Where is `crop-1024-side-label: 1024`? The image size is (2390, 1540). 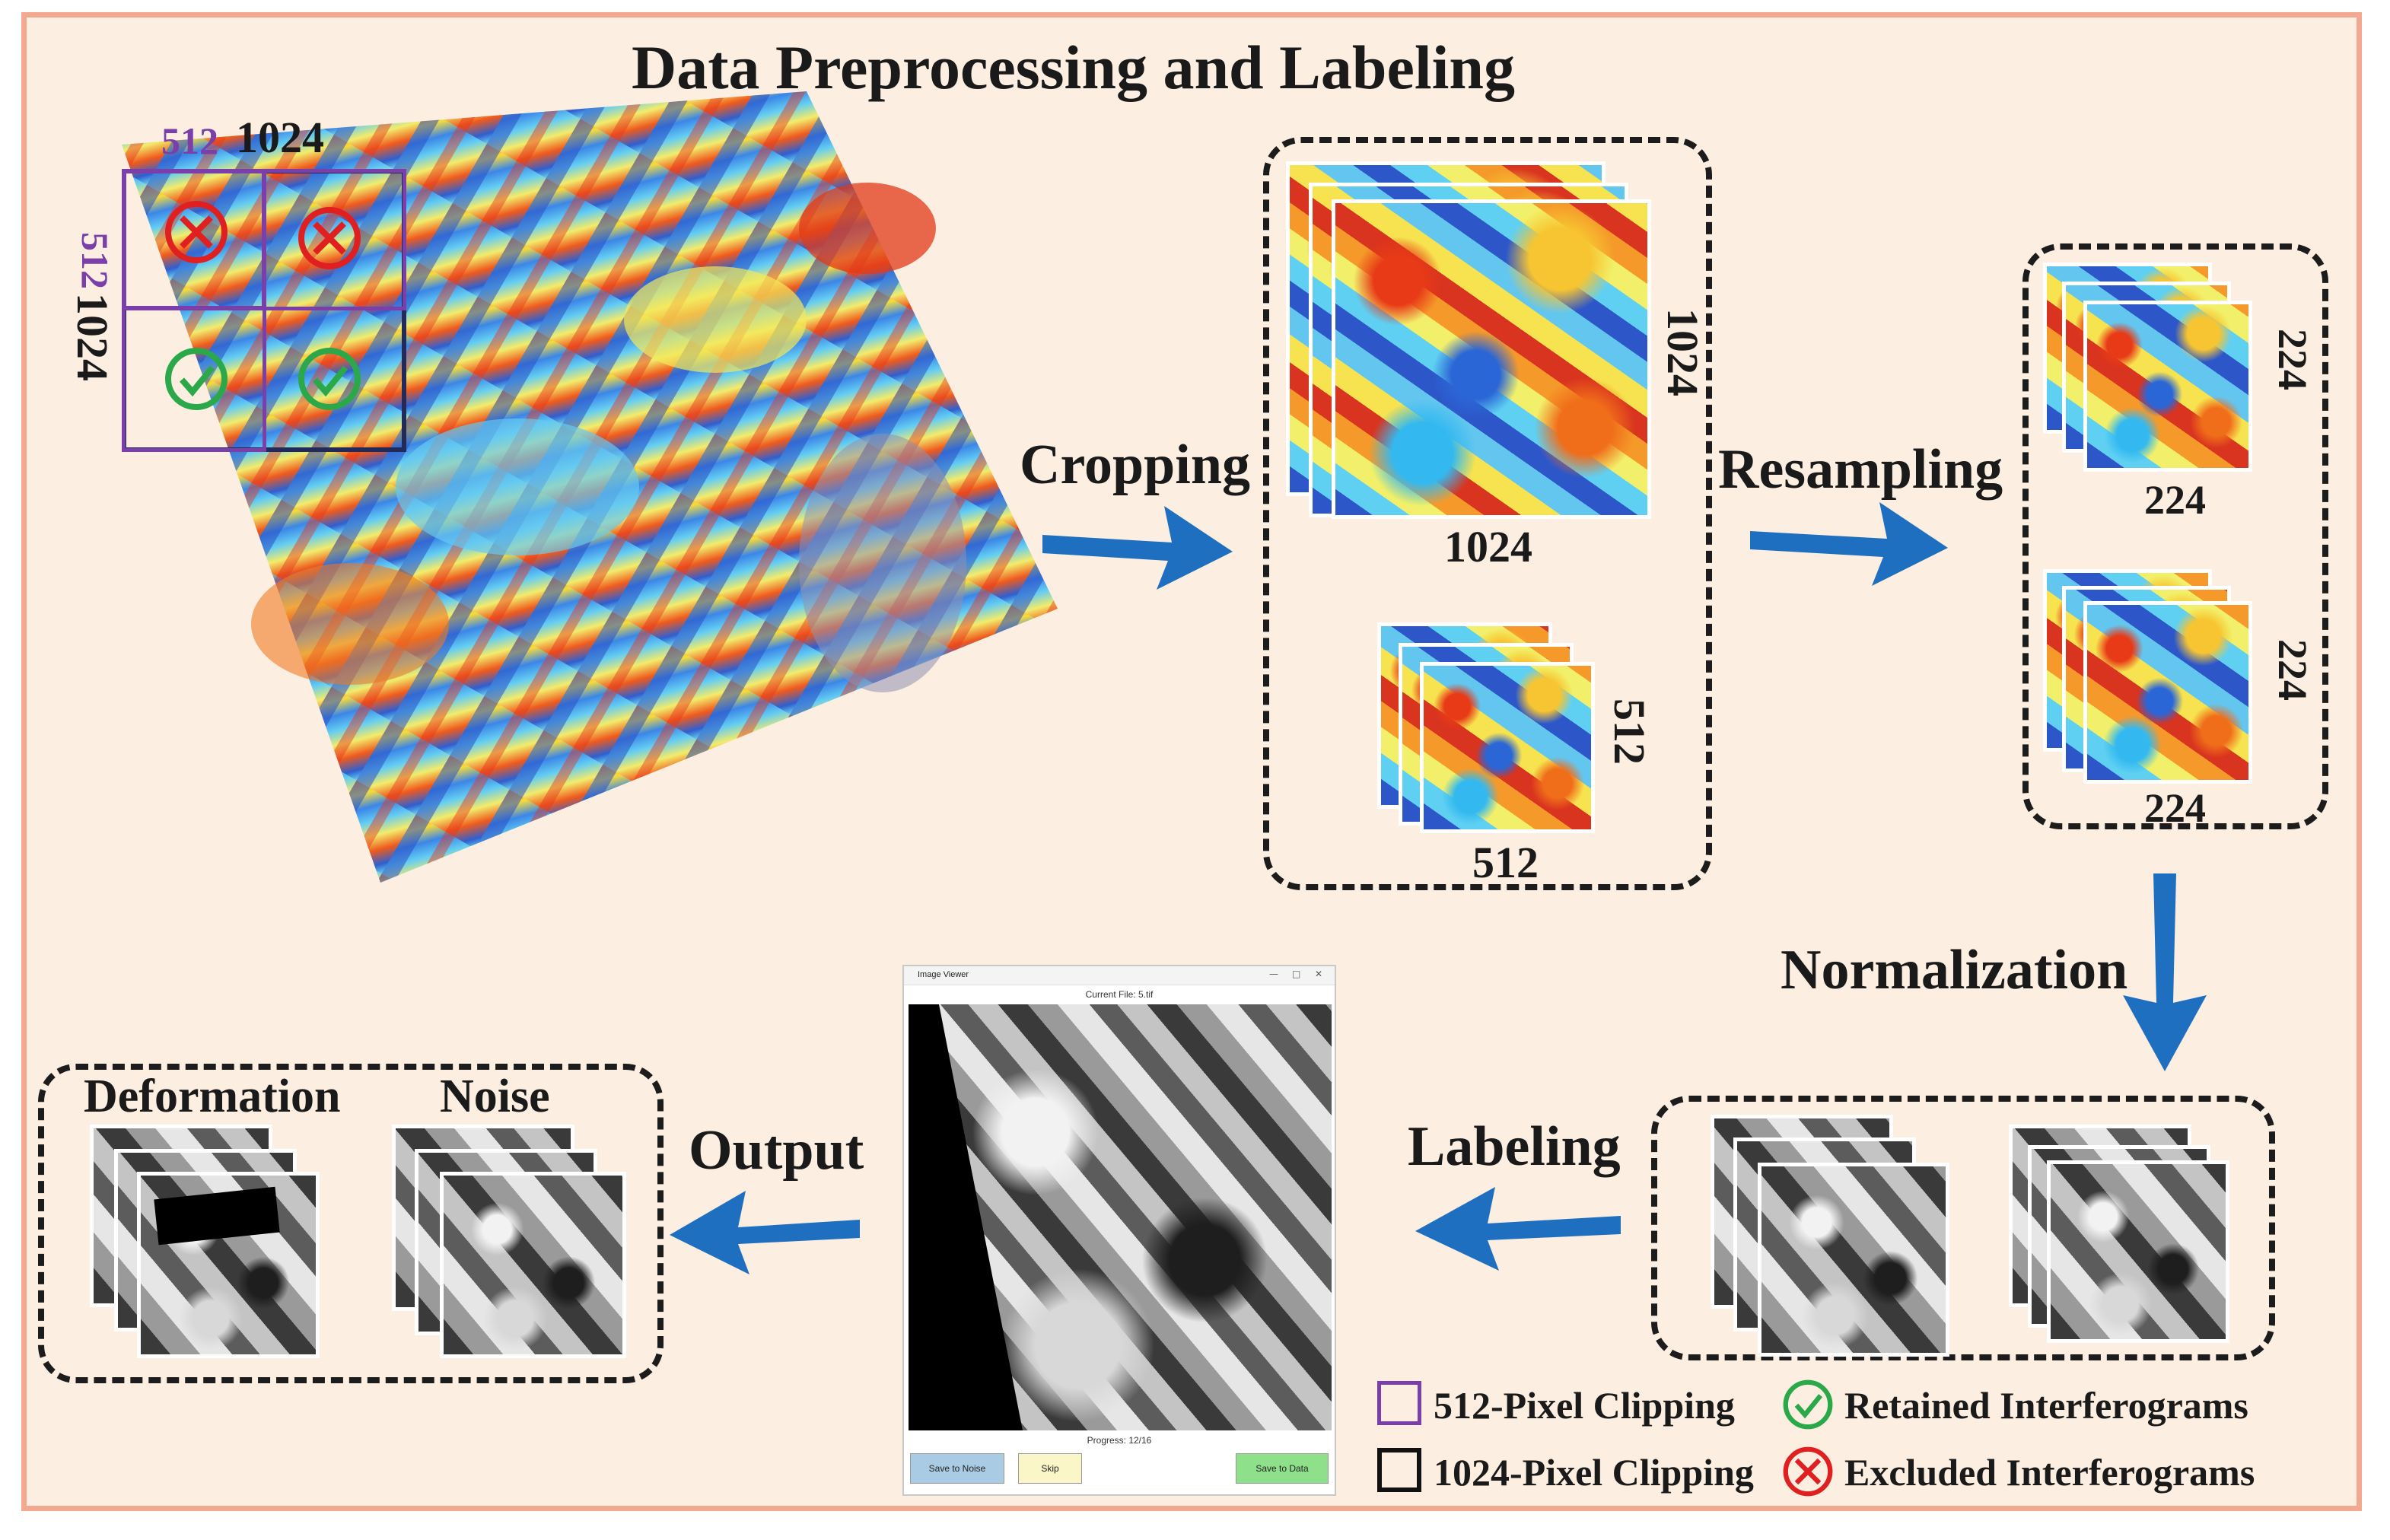 crop-1024-side-label: 1024 is located at coordinates (1682, 352).